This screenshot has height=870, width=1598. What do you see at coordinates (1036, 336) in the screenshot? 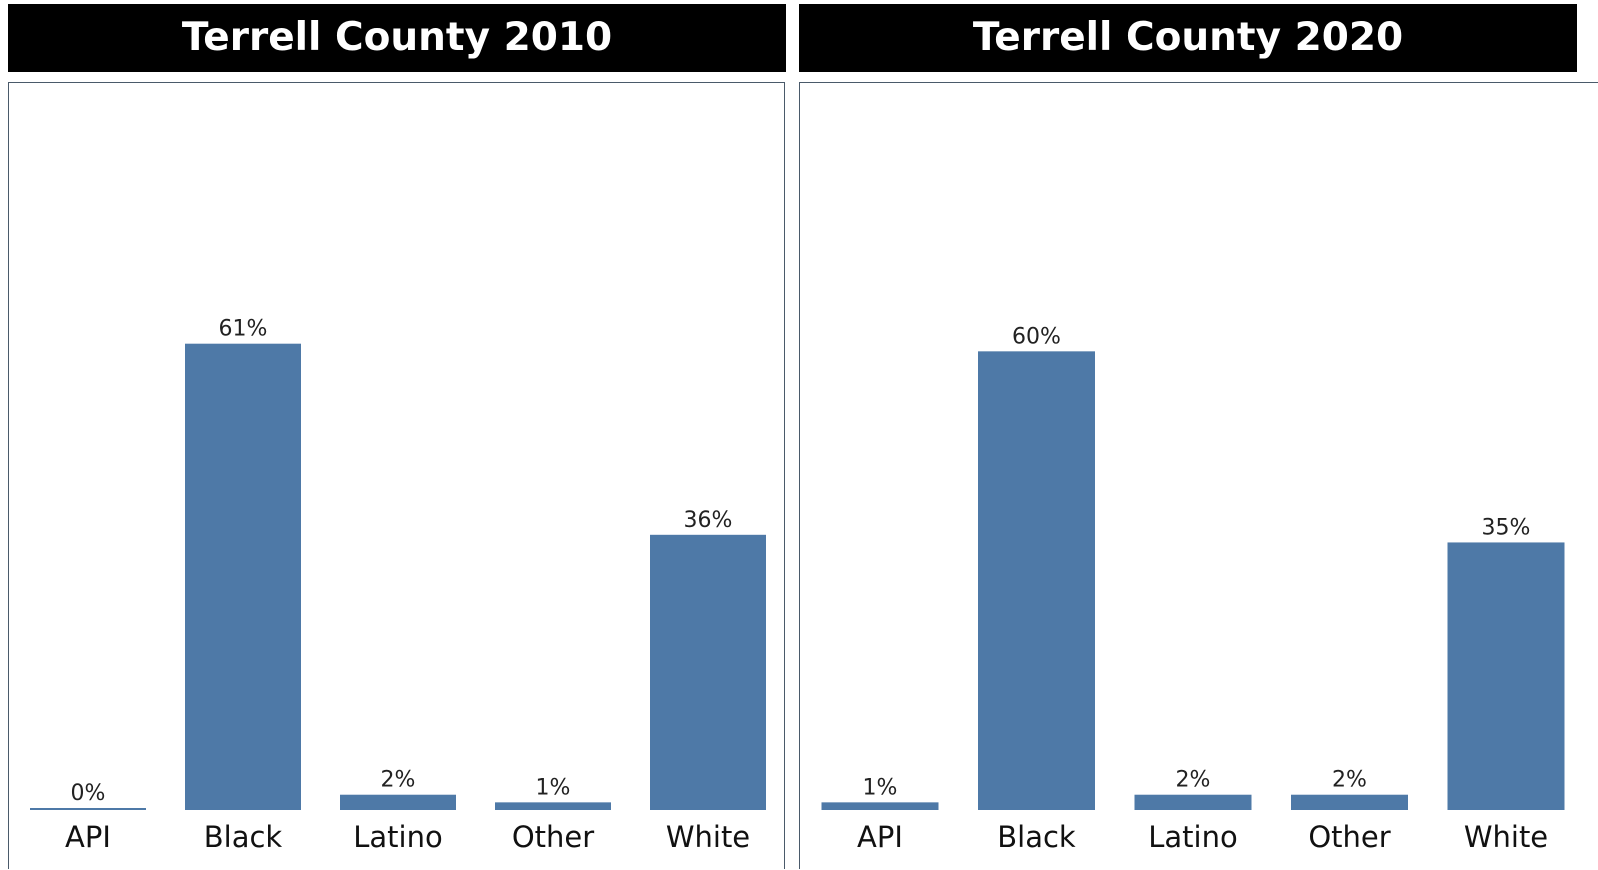
I see `data-label: 60%` at bounding box center [1036, 336].